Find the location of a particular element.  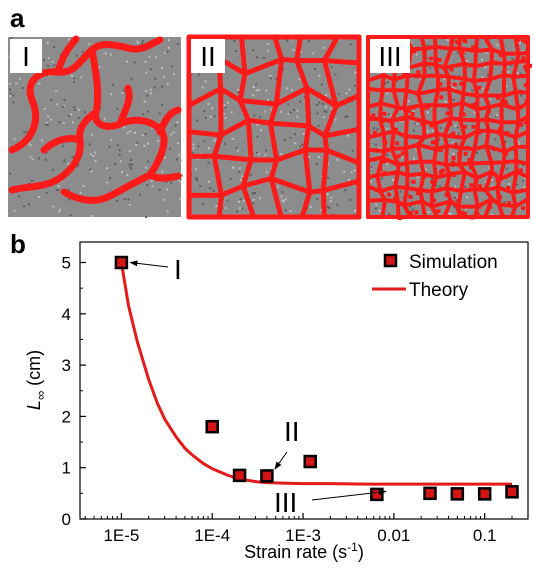

annotation-I: I is located at coordinates (178, 269).